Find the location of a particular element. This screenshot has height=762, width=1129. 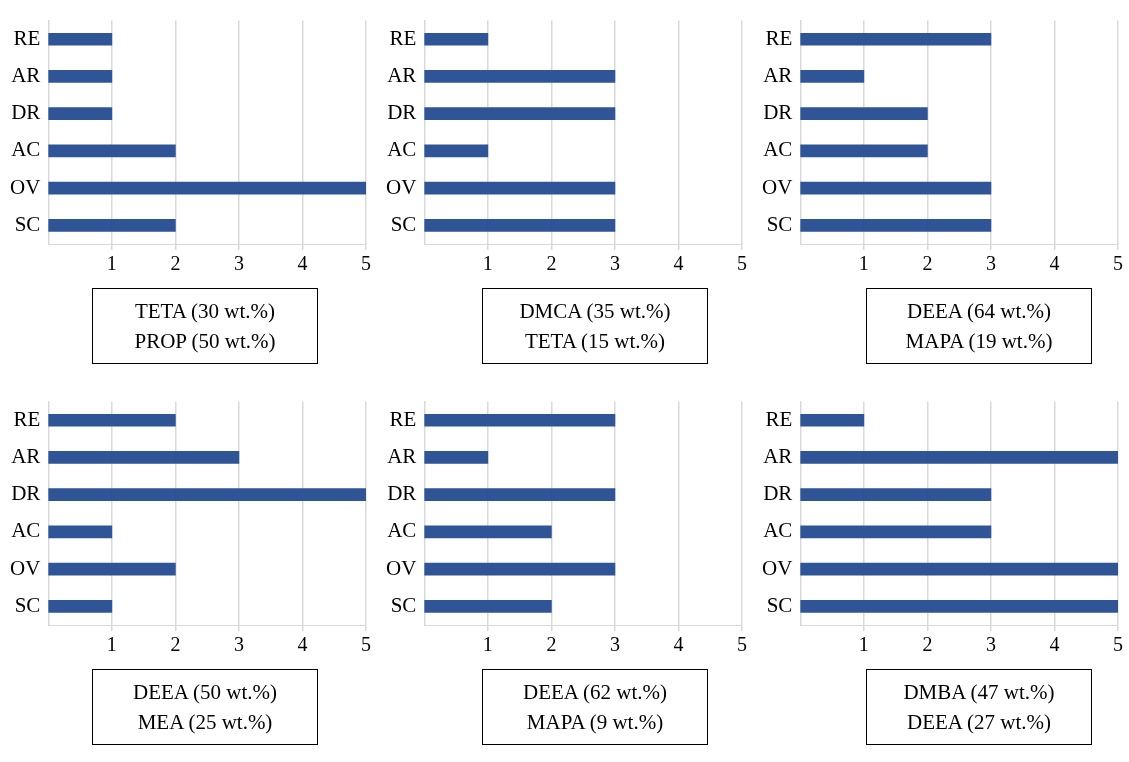

text: DMBA (47 wt.%) is located at coordinates (979, 692).